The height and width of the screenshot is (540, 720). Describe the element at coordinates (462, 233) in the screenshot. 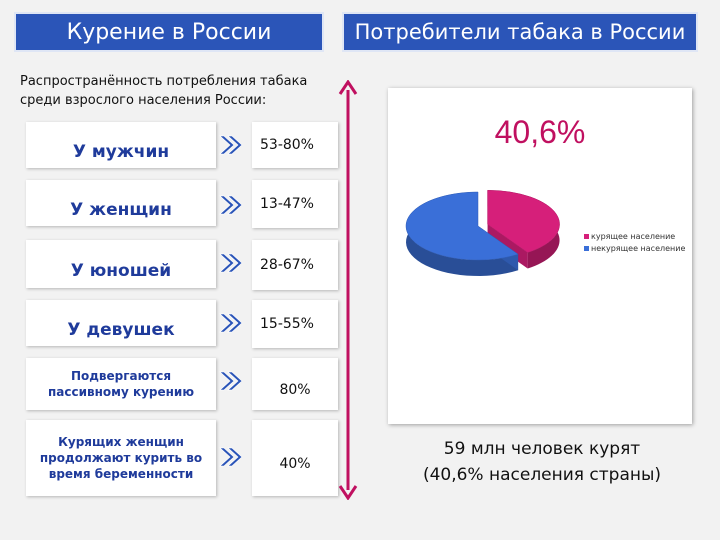

I see `pie-slice-nonsmoking` at that location.